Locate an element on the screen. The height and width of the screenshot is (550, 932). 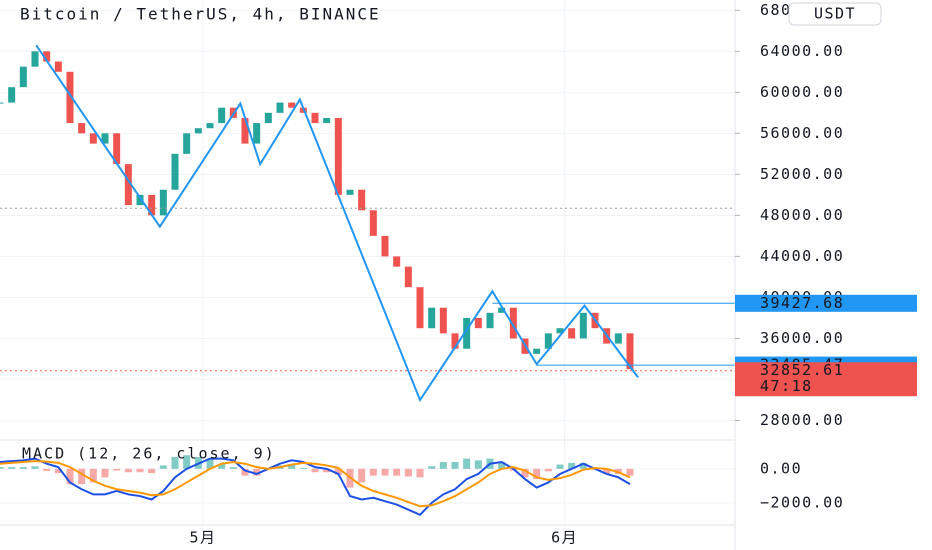
y-tick-label: 48000.00 is located at coordinates (802, 215).